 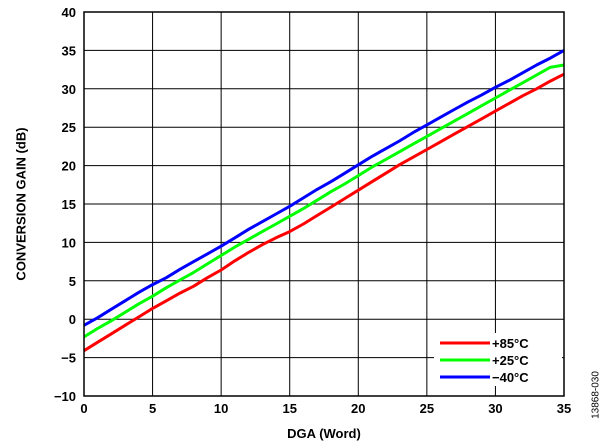 What do you see at coordinates (69, 204) in the screenshot?
I see `y-tick-label: 15` at bounding box center [69, 204].